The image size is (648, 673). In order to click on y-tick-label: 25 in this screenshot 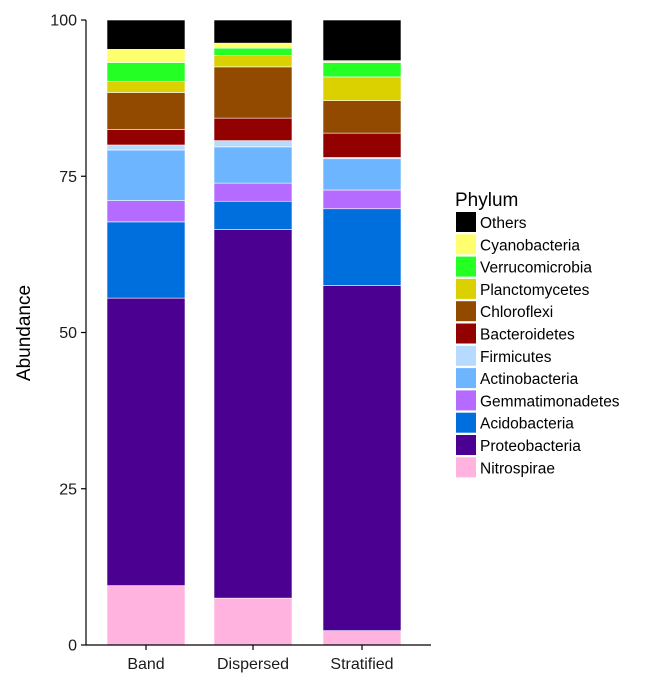, I will do `click(68, 489)`.